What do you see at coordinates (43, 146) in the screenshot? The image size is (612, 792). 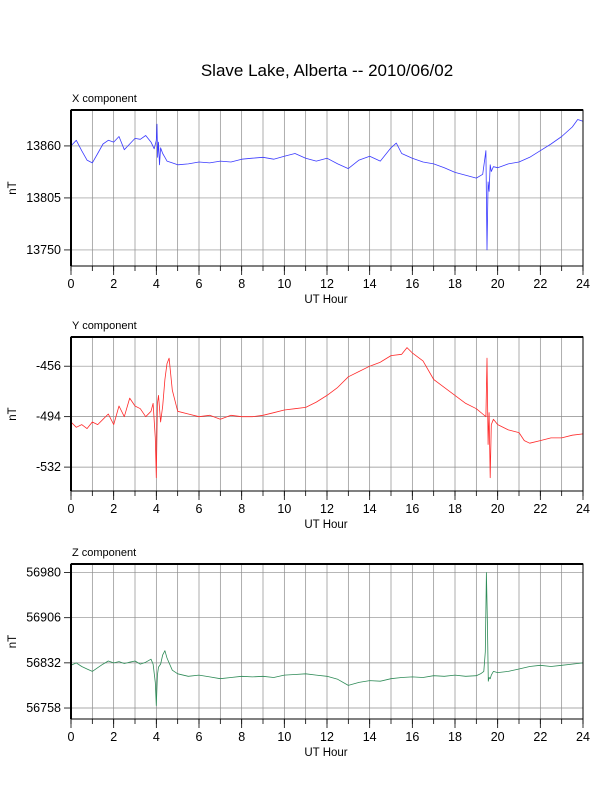 I see `y-tick-label: 13860` at bounding box center [43, 146].